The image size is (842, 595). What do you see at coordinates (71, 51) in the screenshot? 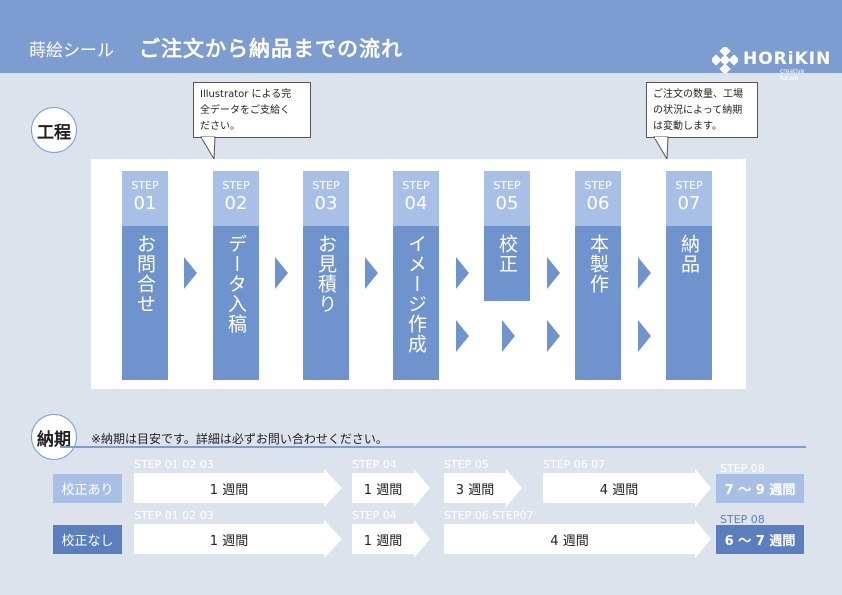
I see `page-subtitle: 蒔絵シール` at bounding box center [71, 51].